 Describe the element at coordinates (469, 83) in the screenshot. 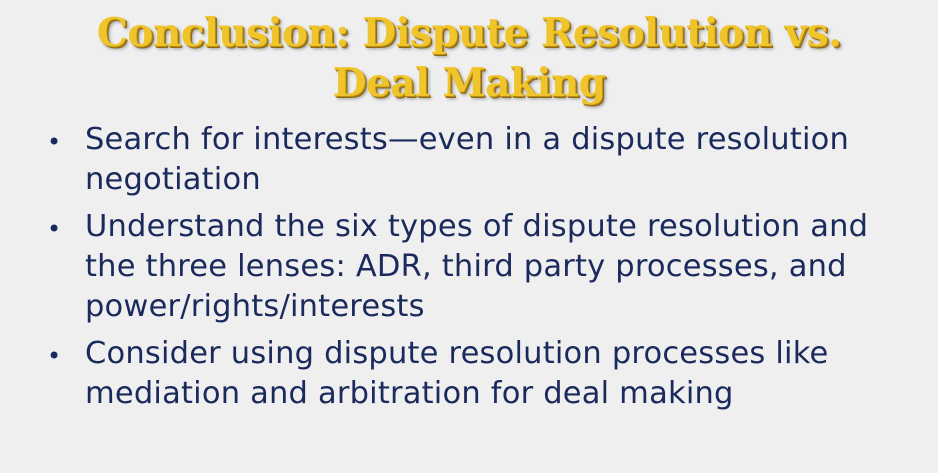

I see `slide-title-line-2: Deal Making` at that location.